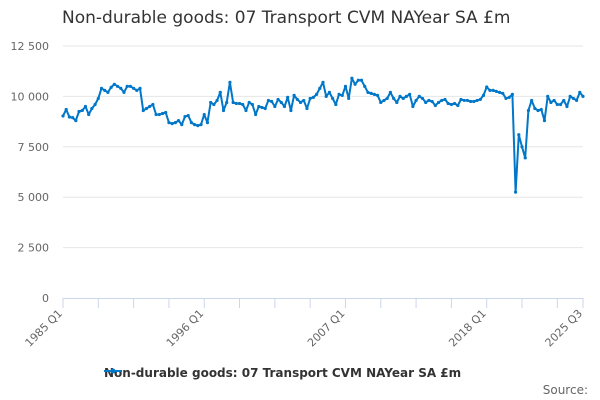 The width and height of the screenshot is (600, 400). I want to click on x-tick-label: 2018 Q1, so click(467, 328).